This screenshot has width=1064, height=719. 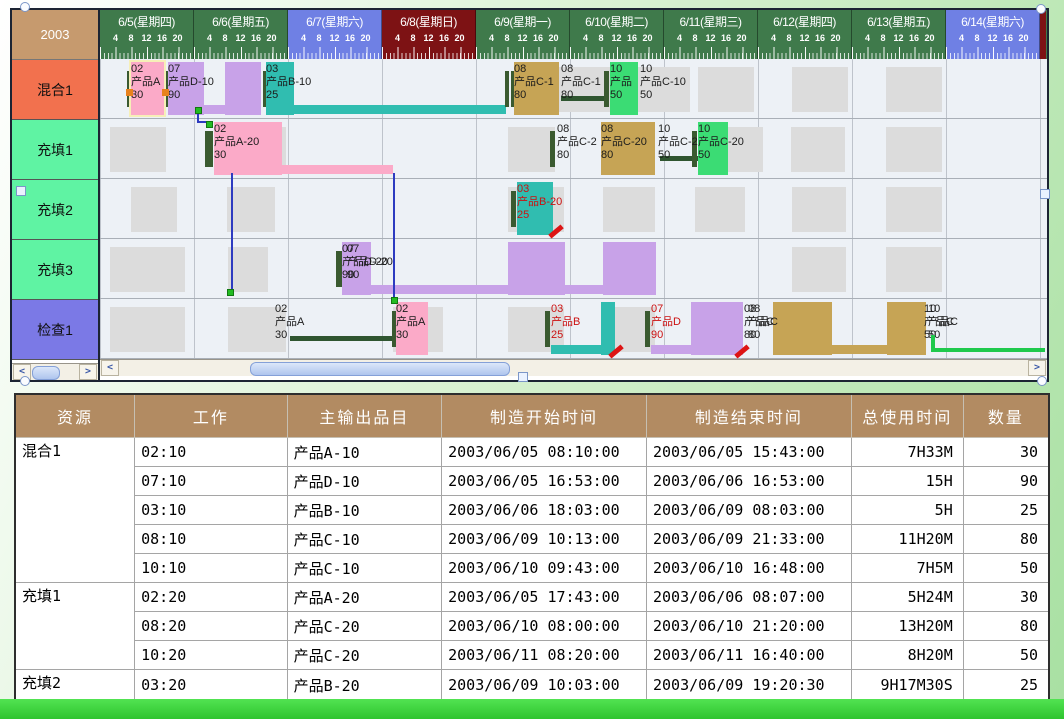 What do you see at coordinates (544, 539) in the screenshot?
I see `table-cell: 2003/06/09 10:13:00` at bounding box center [544, 539].